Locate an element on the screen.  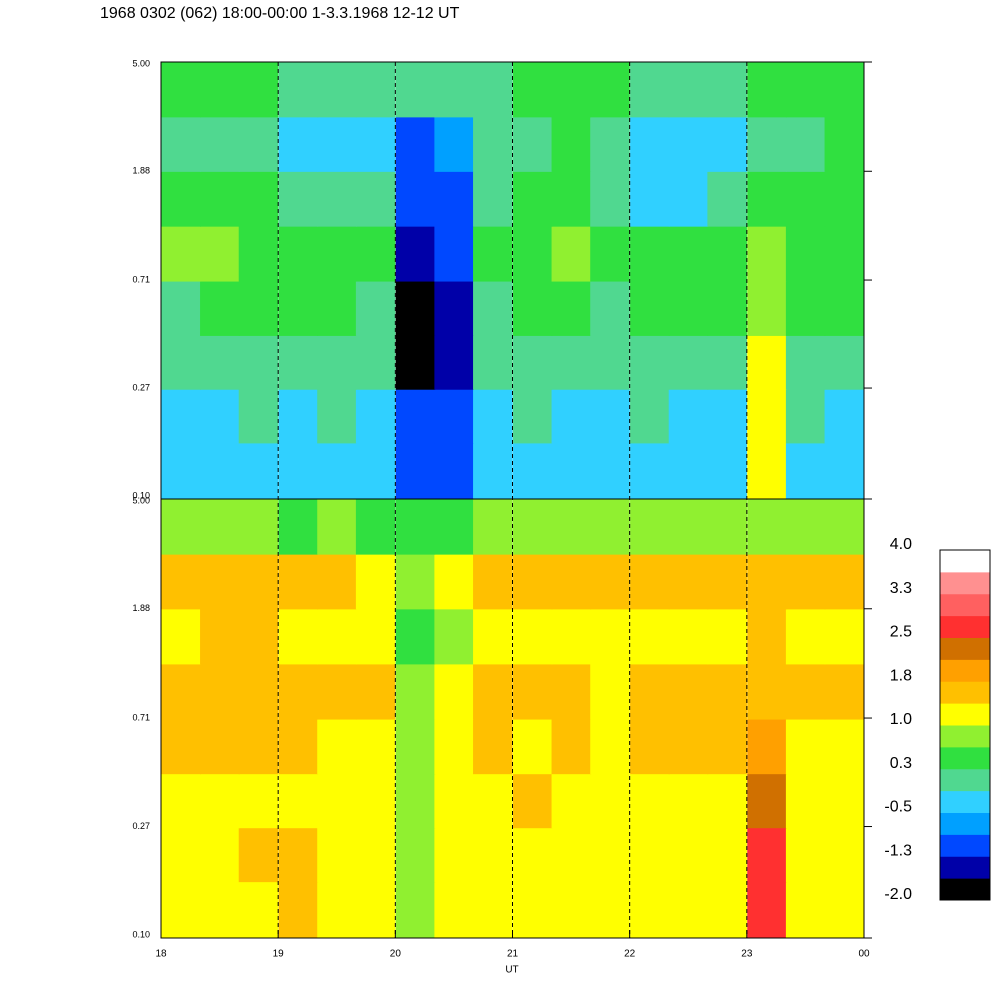
colorbar-label: 4.0 is located at coordinates (901, 544).